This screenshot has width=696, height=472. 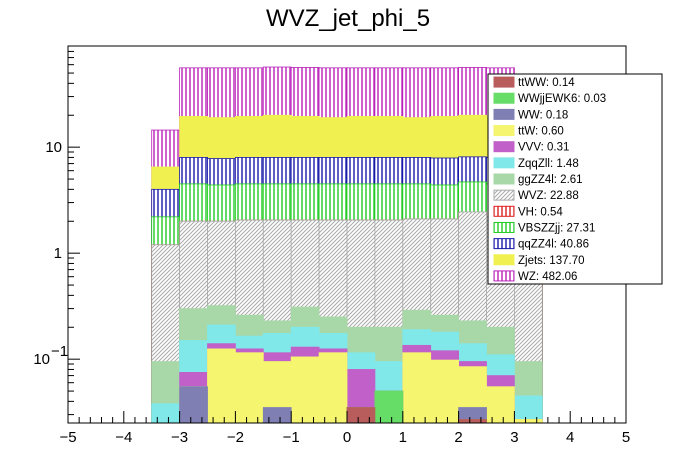 I want to click on legend-entry-ggZZ4l: ggZZ4l: 2.61, so click(x=538, y=179).